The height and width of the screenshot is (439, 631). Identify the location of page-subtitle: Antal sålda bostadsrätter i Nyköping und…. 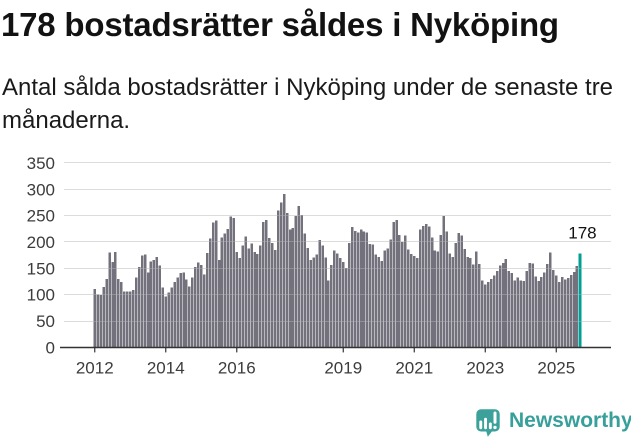
(308, 104).